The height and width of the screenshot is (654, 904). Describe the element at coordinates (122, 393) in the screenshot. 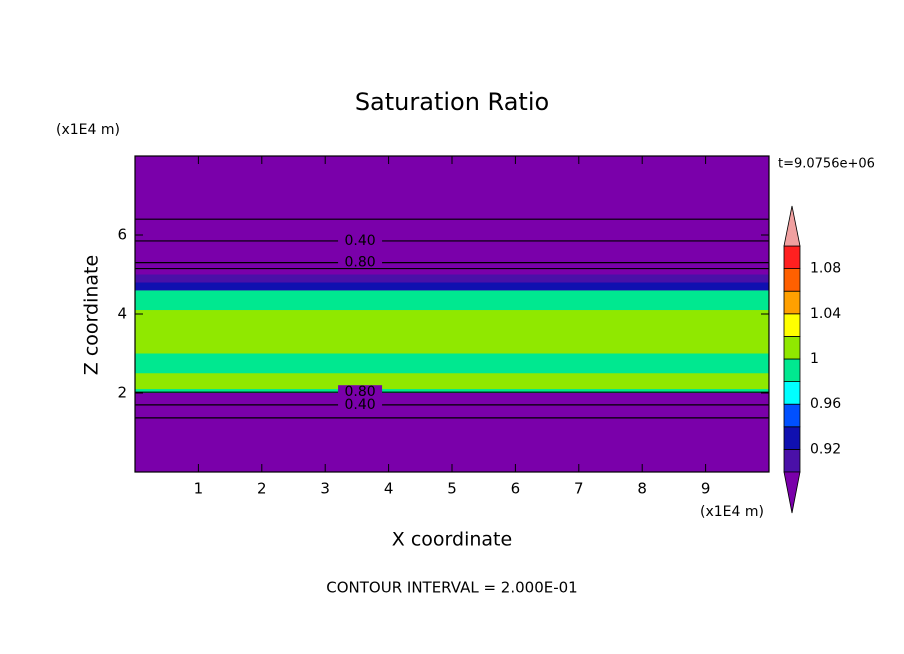

I see `y-tick-label: 2` at that location.